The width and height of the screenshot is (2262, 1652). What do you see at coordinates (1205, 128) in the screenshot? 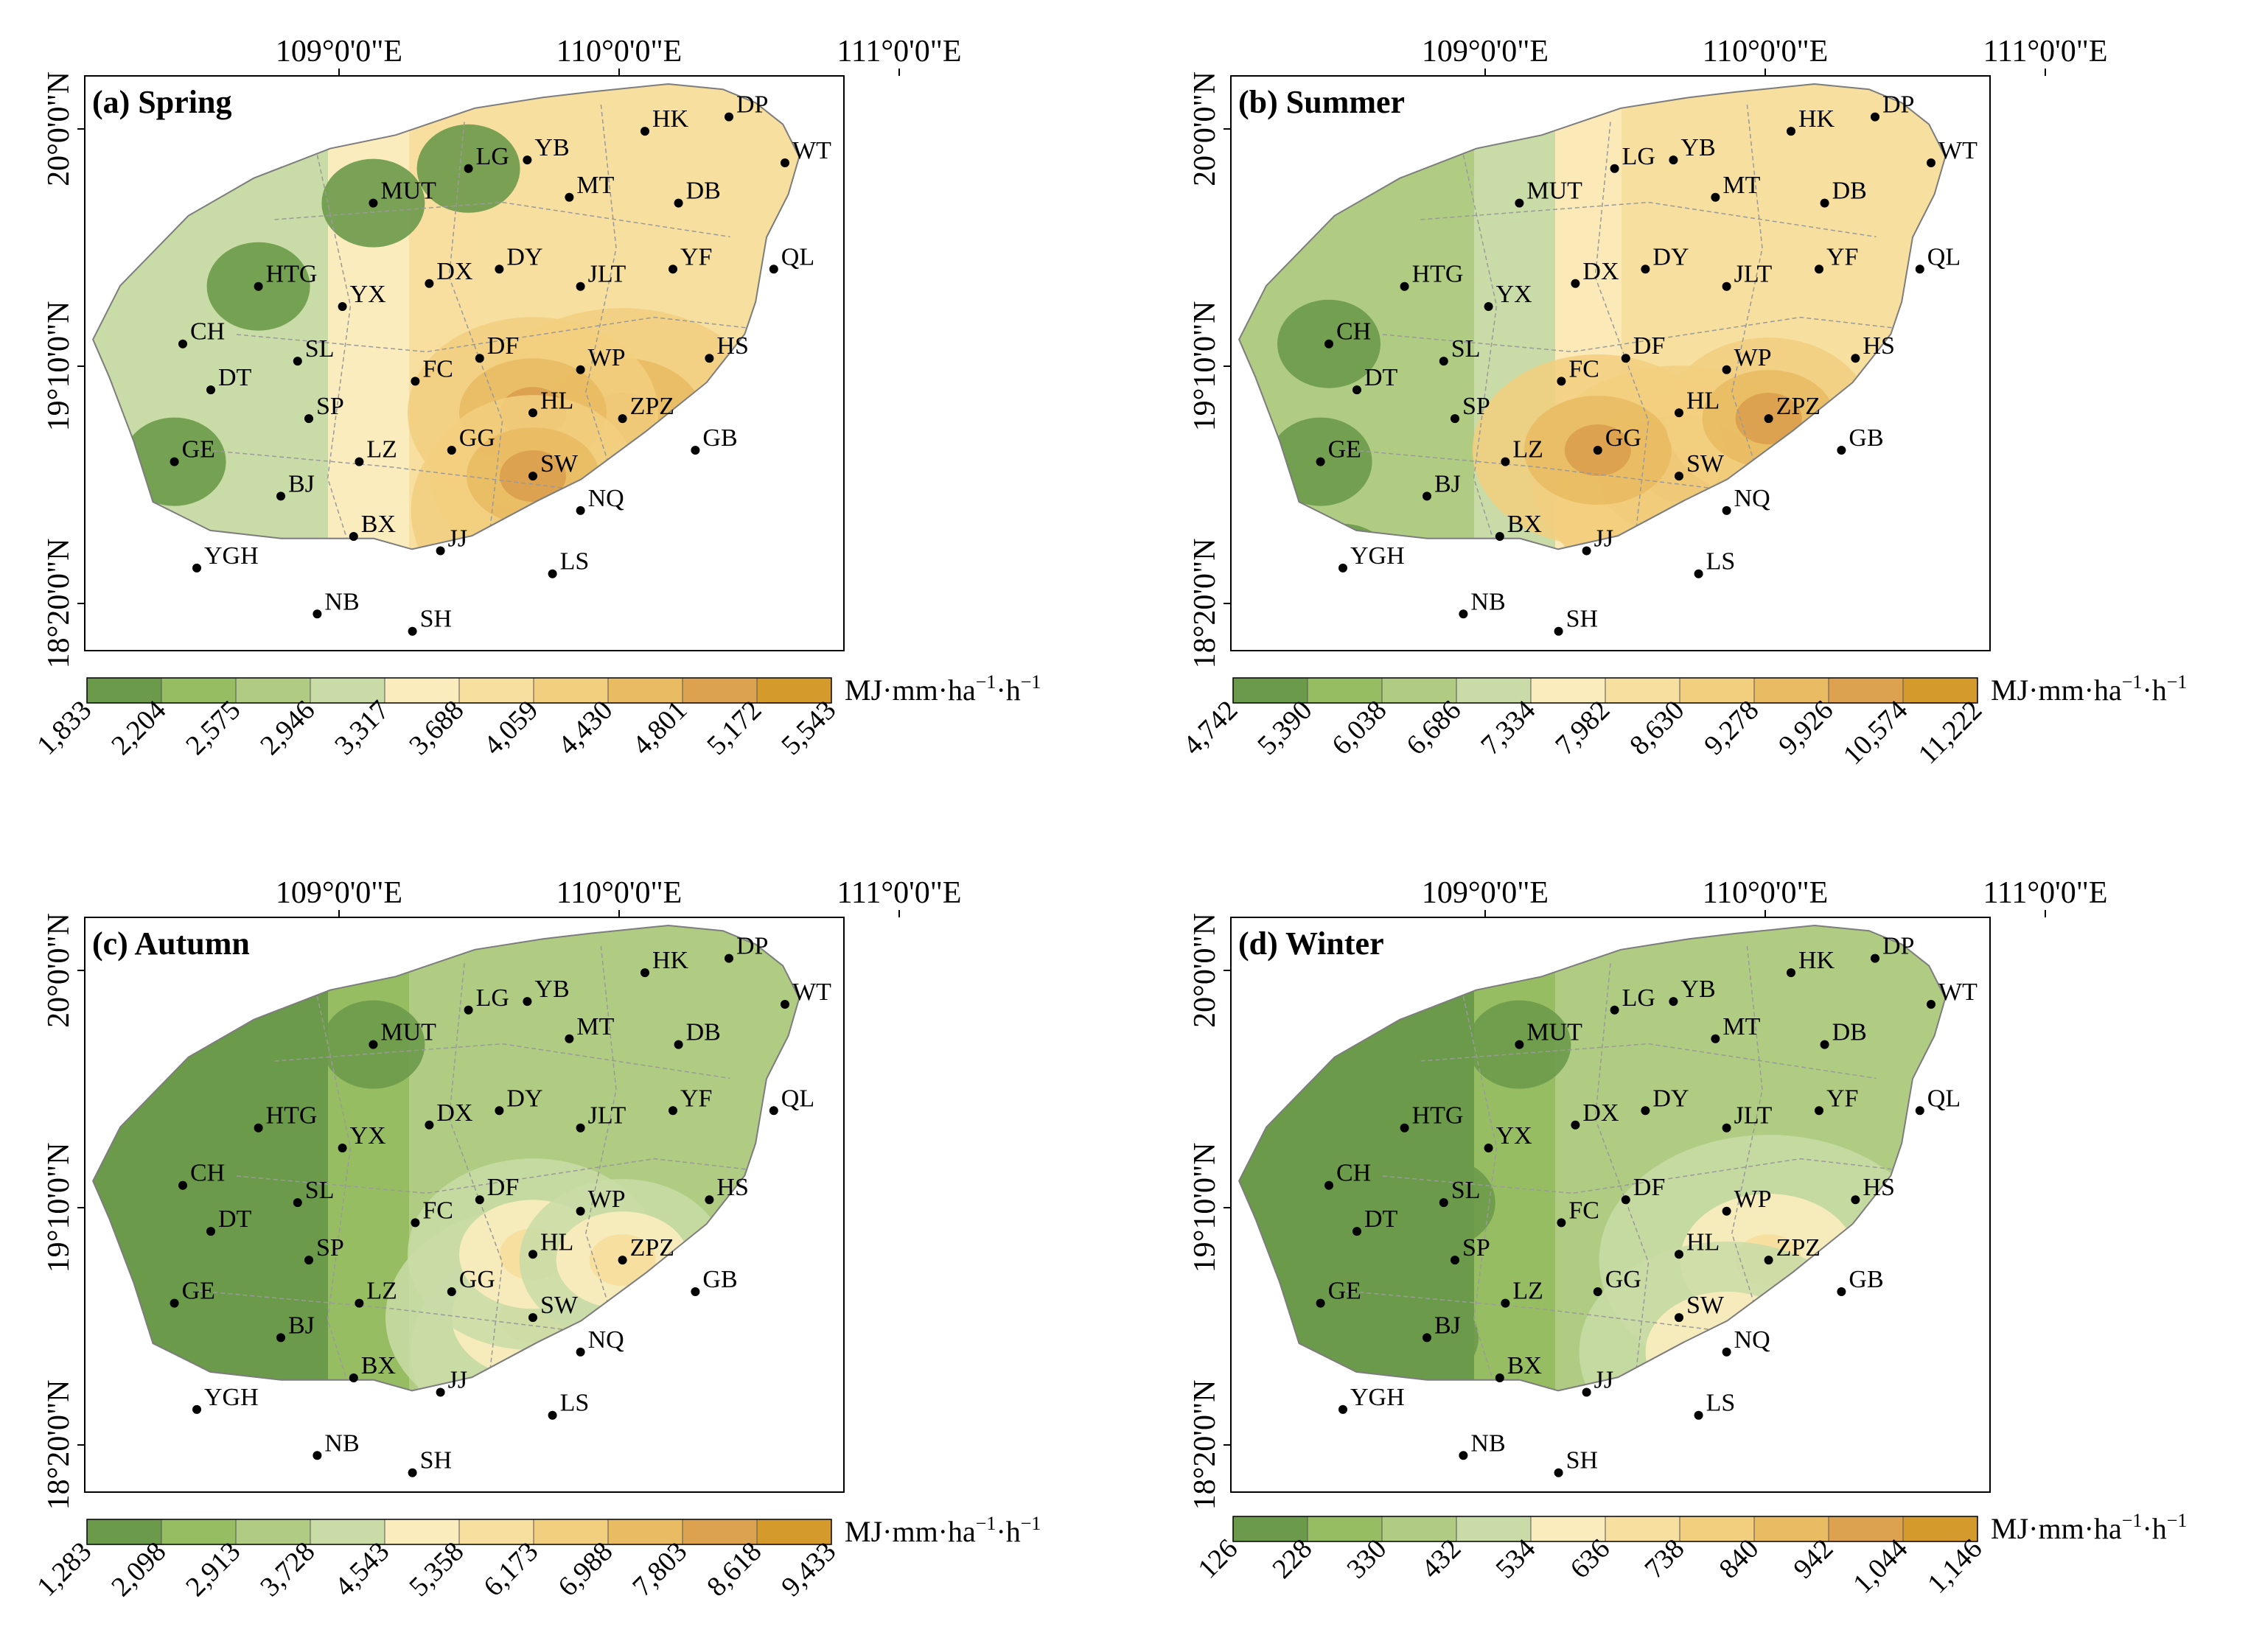
I see `lat-label: 20°0'0"N` at bounding box center [1205, 128].